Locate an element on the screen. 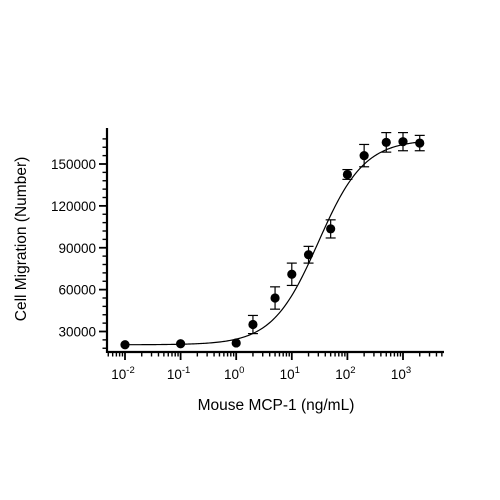  x-axis: 10⁻² 10⁻¹ 10⁰ 10¹ 10² 10³ is located at coordinates (275, 366).